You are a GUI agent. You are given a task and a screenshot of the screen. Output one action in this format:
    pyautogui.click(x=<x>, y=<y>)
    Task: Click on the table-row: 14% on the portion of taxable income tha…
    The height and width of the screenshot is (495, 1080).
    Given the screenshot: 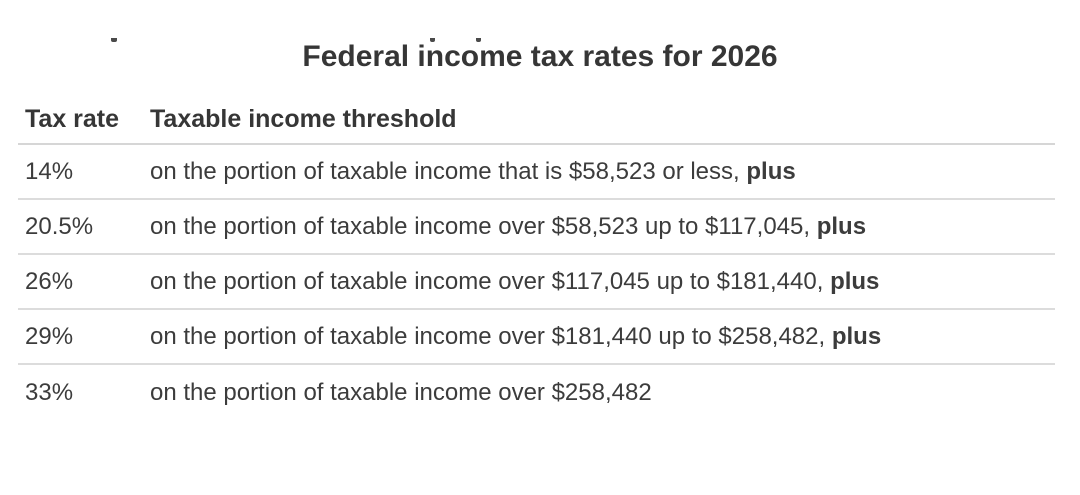 What is the action you would take?
    pyautogui.click(x=536, y=172)
    